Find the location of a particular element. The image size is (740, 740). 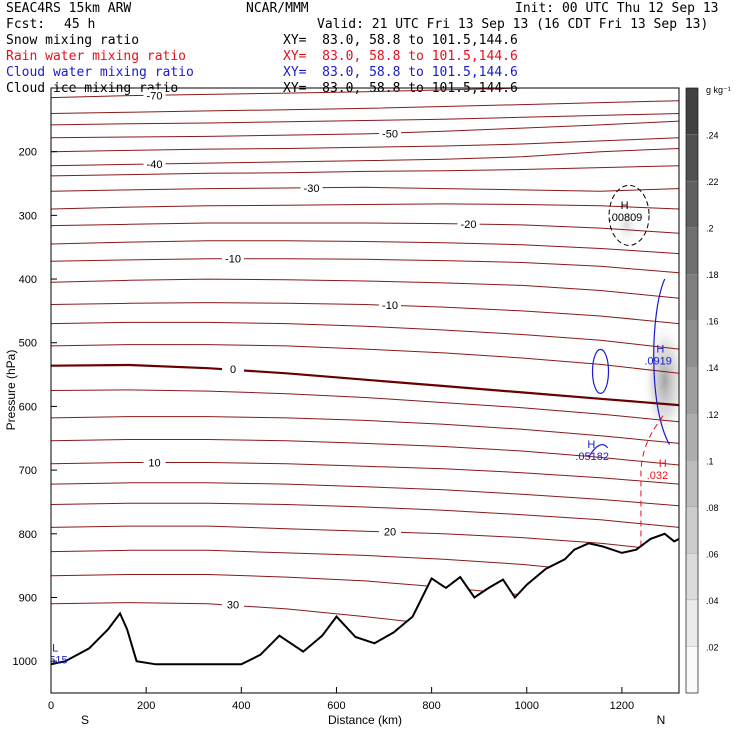

field-rain-xy: XY= 83.0, 58.8 to 101.5,144.6 is located at coordinates (400, 56).